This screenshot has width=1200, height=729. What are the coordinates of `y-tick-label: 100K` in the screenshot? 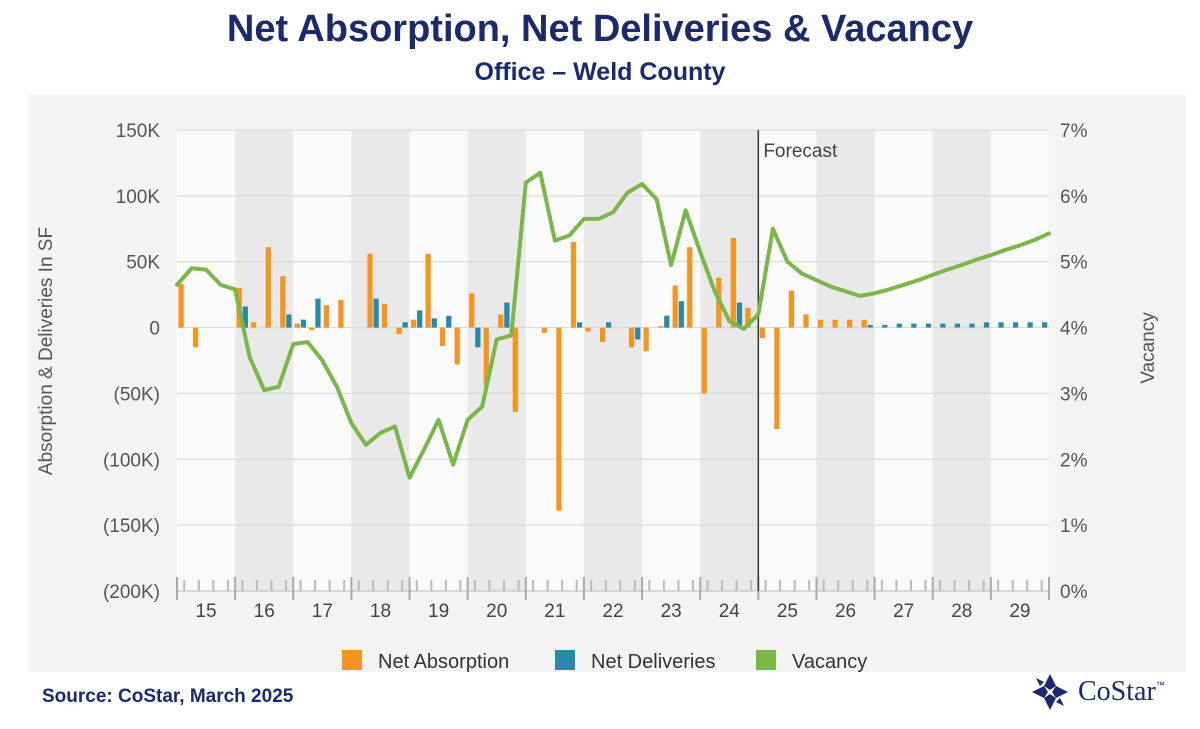 It's located at (138, 197).